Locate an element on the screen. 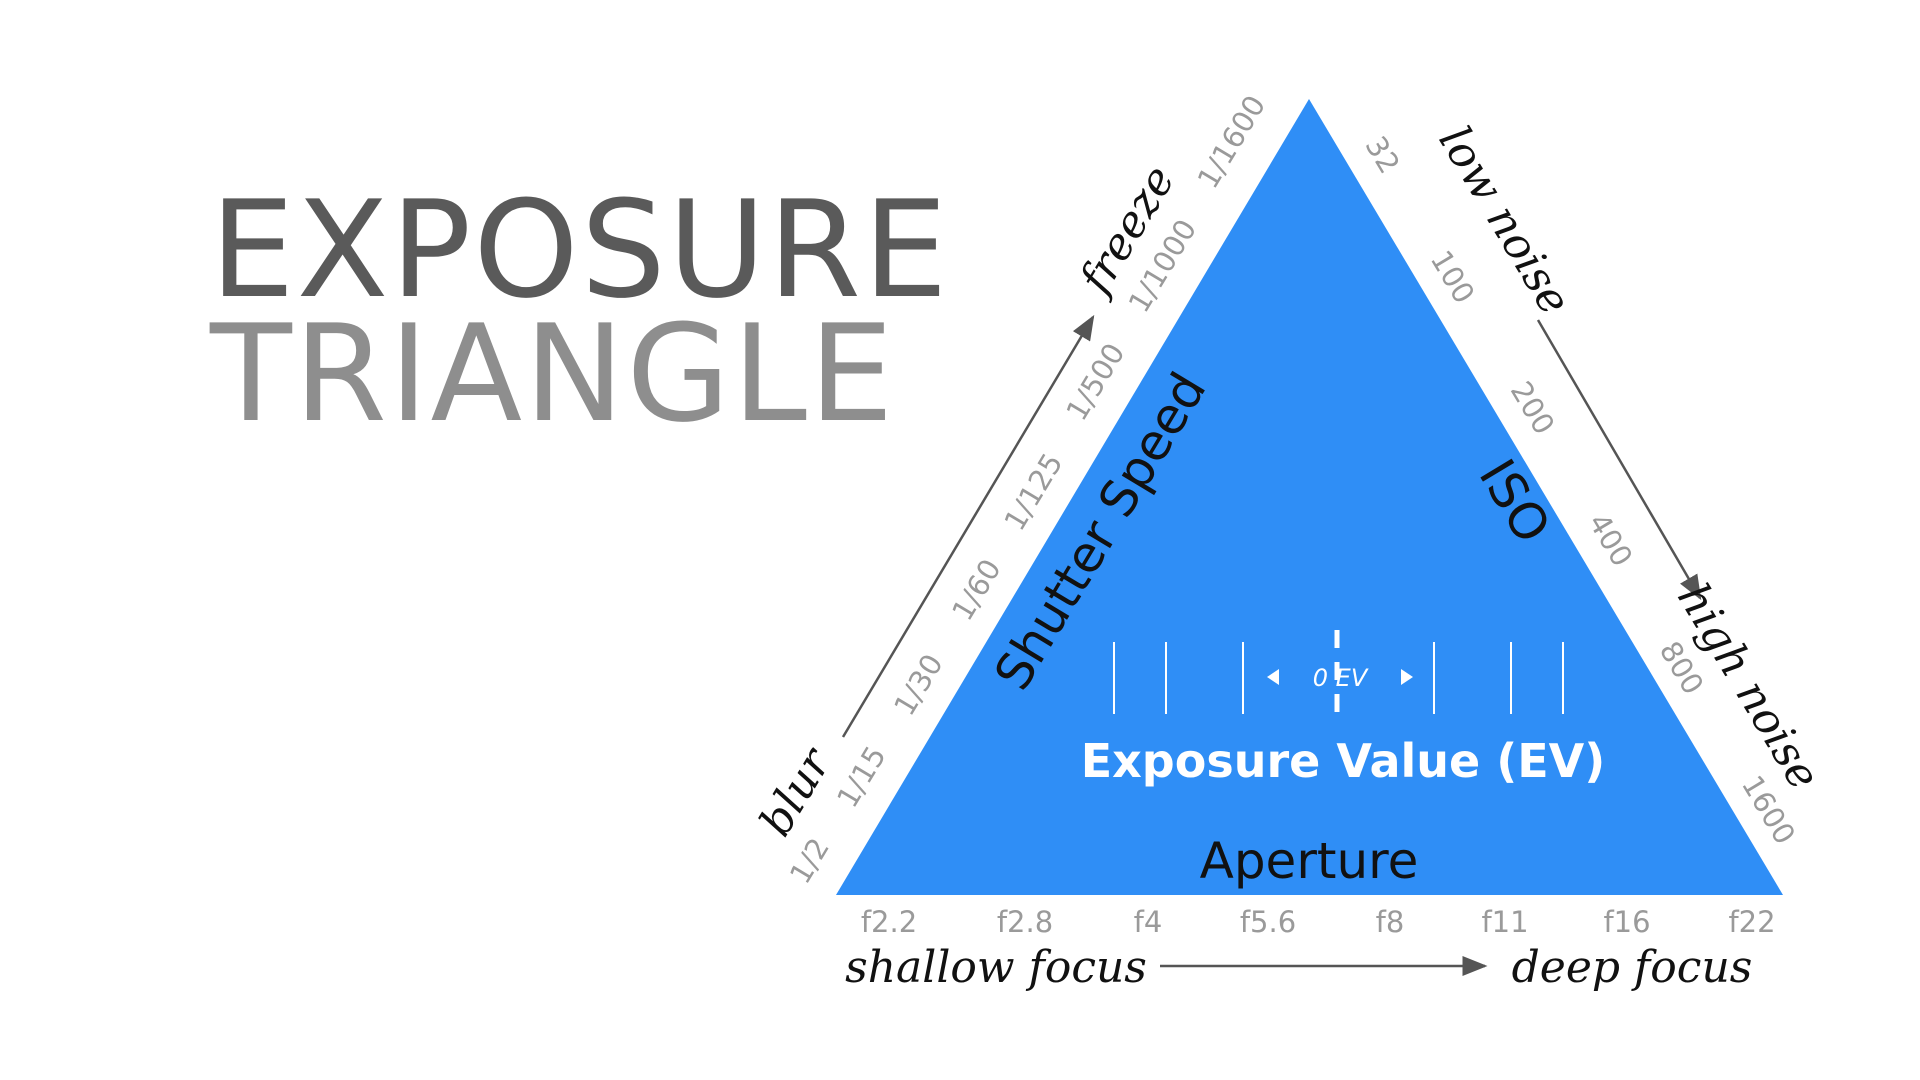 This screenshot has height=1080, width=1920. deep-focus-label: deep focus is located at coordinates (1632, 967).